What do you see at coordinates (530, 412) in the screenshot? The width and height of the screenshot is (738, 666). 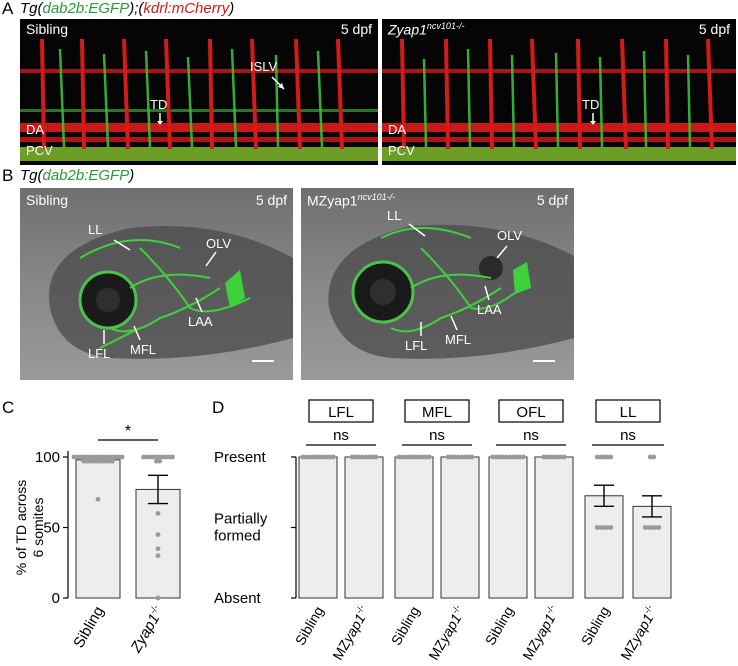 I see `group-label: OFL` at bounding box center [530, 412].